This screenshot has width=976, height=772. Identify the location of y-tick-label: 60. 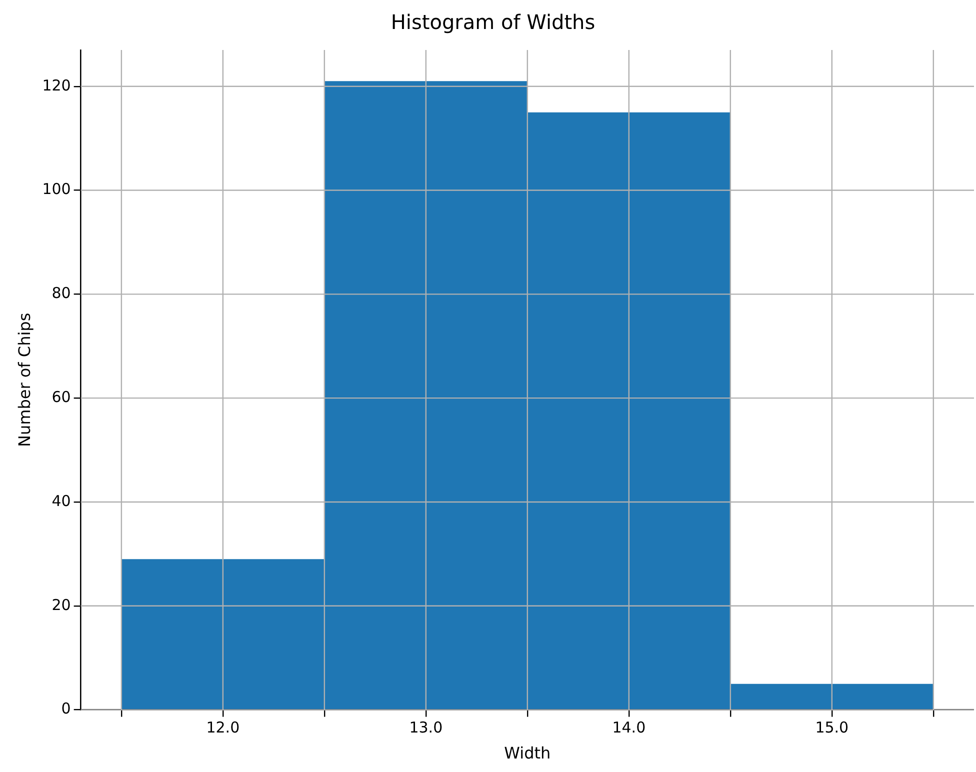
(61, 397).